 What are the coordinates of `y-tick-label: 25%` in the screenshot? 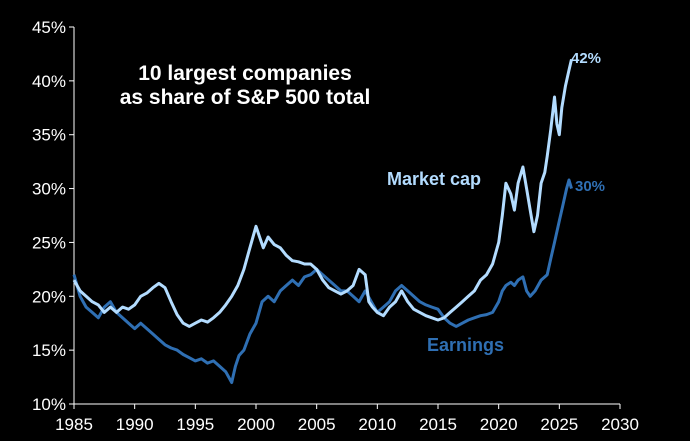 It's located at (49, 242).